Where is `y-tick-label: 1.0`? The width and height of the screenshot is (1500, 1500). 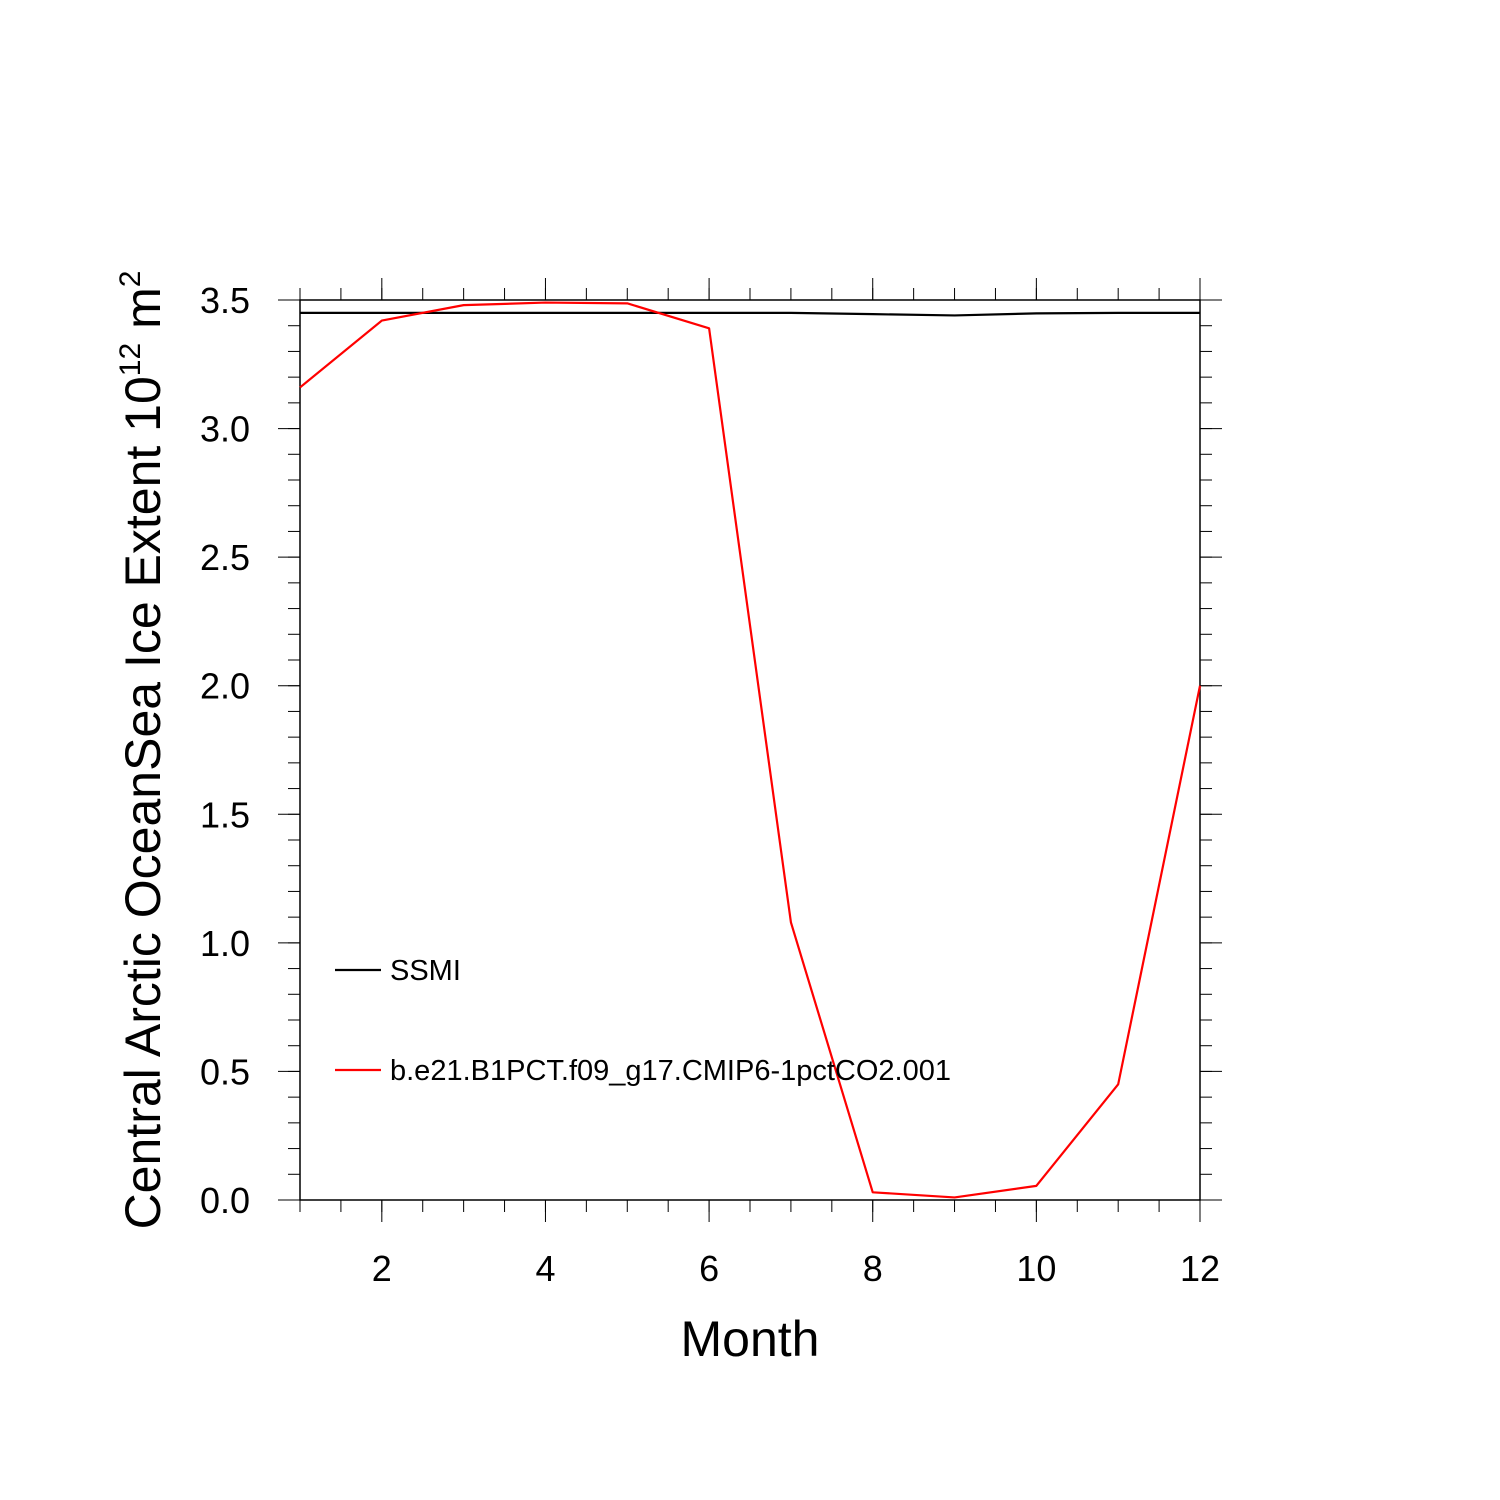 y-tick-label: 1.0 is located at coordinates (225, 943).